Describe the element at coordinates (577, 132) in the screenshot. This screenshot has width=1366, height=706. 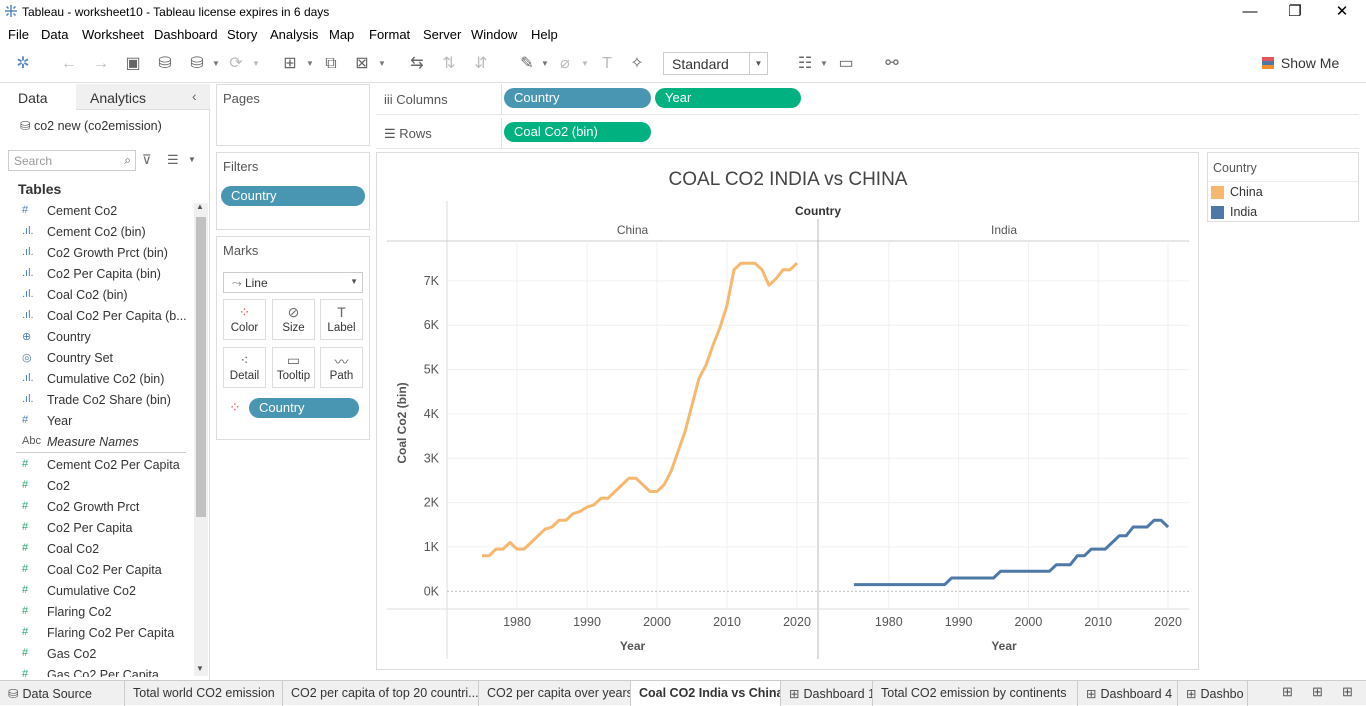
I see `row-pill-coal-co2-bin: Coal Co2 (bin)` at that location.